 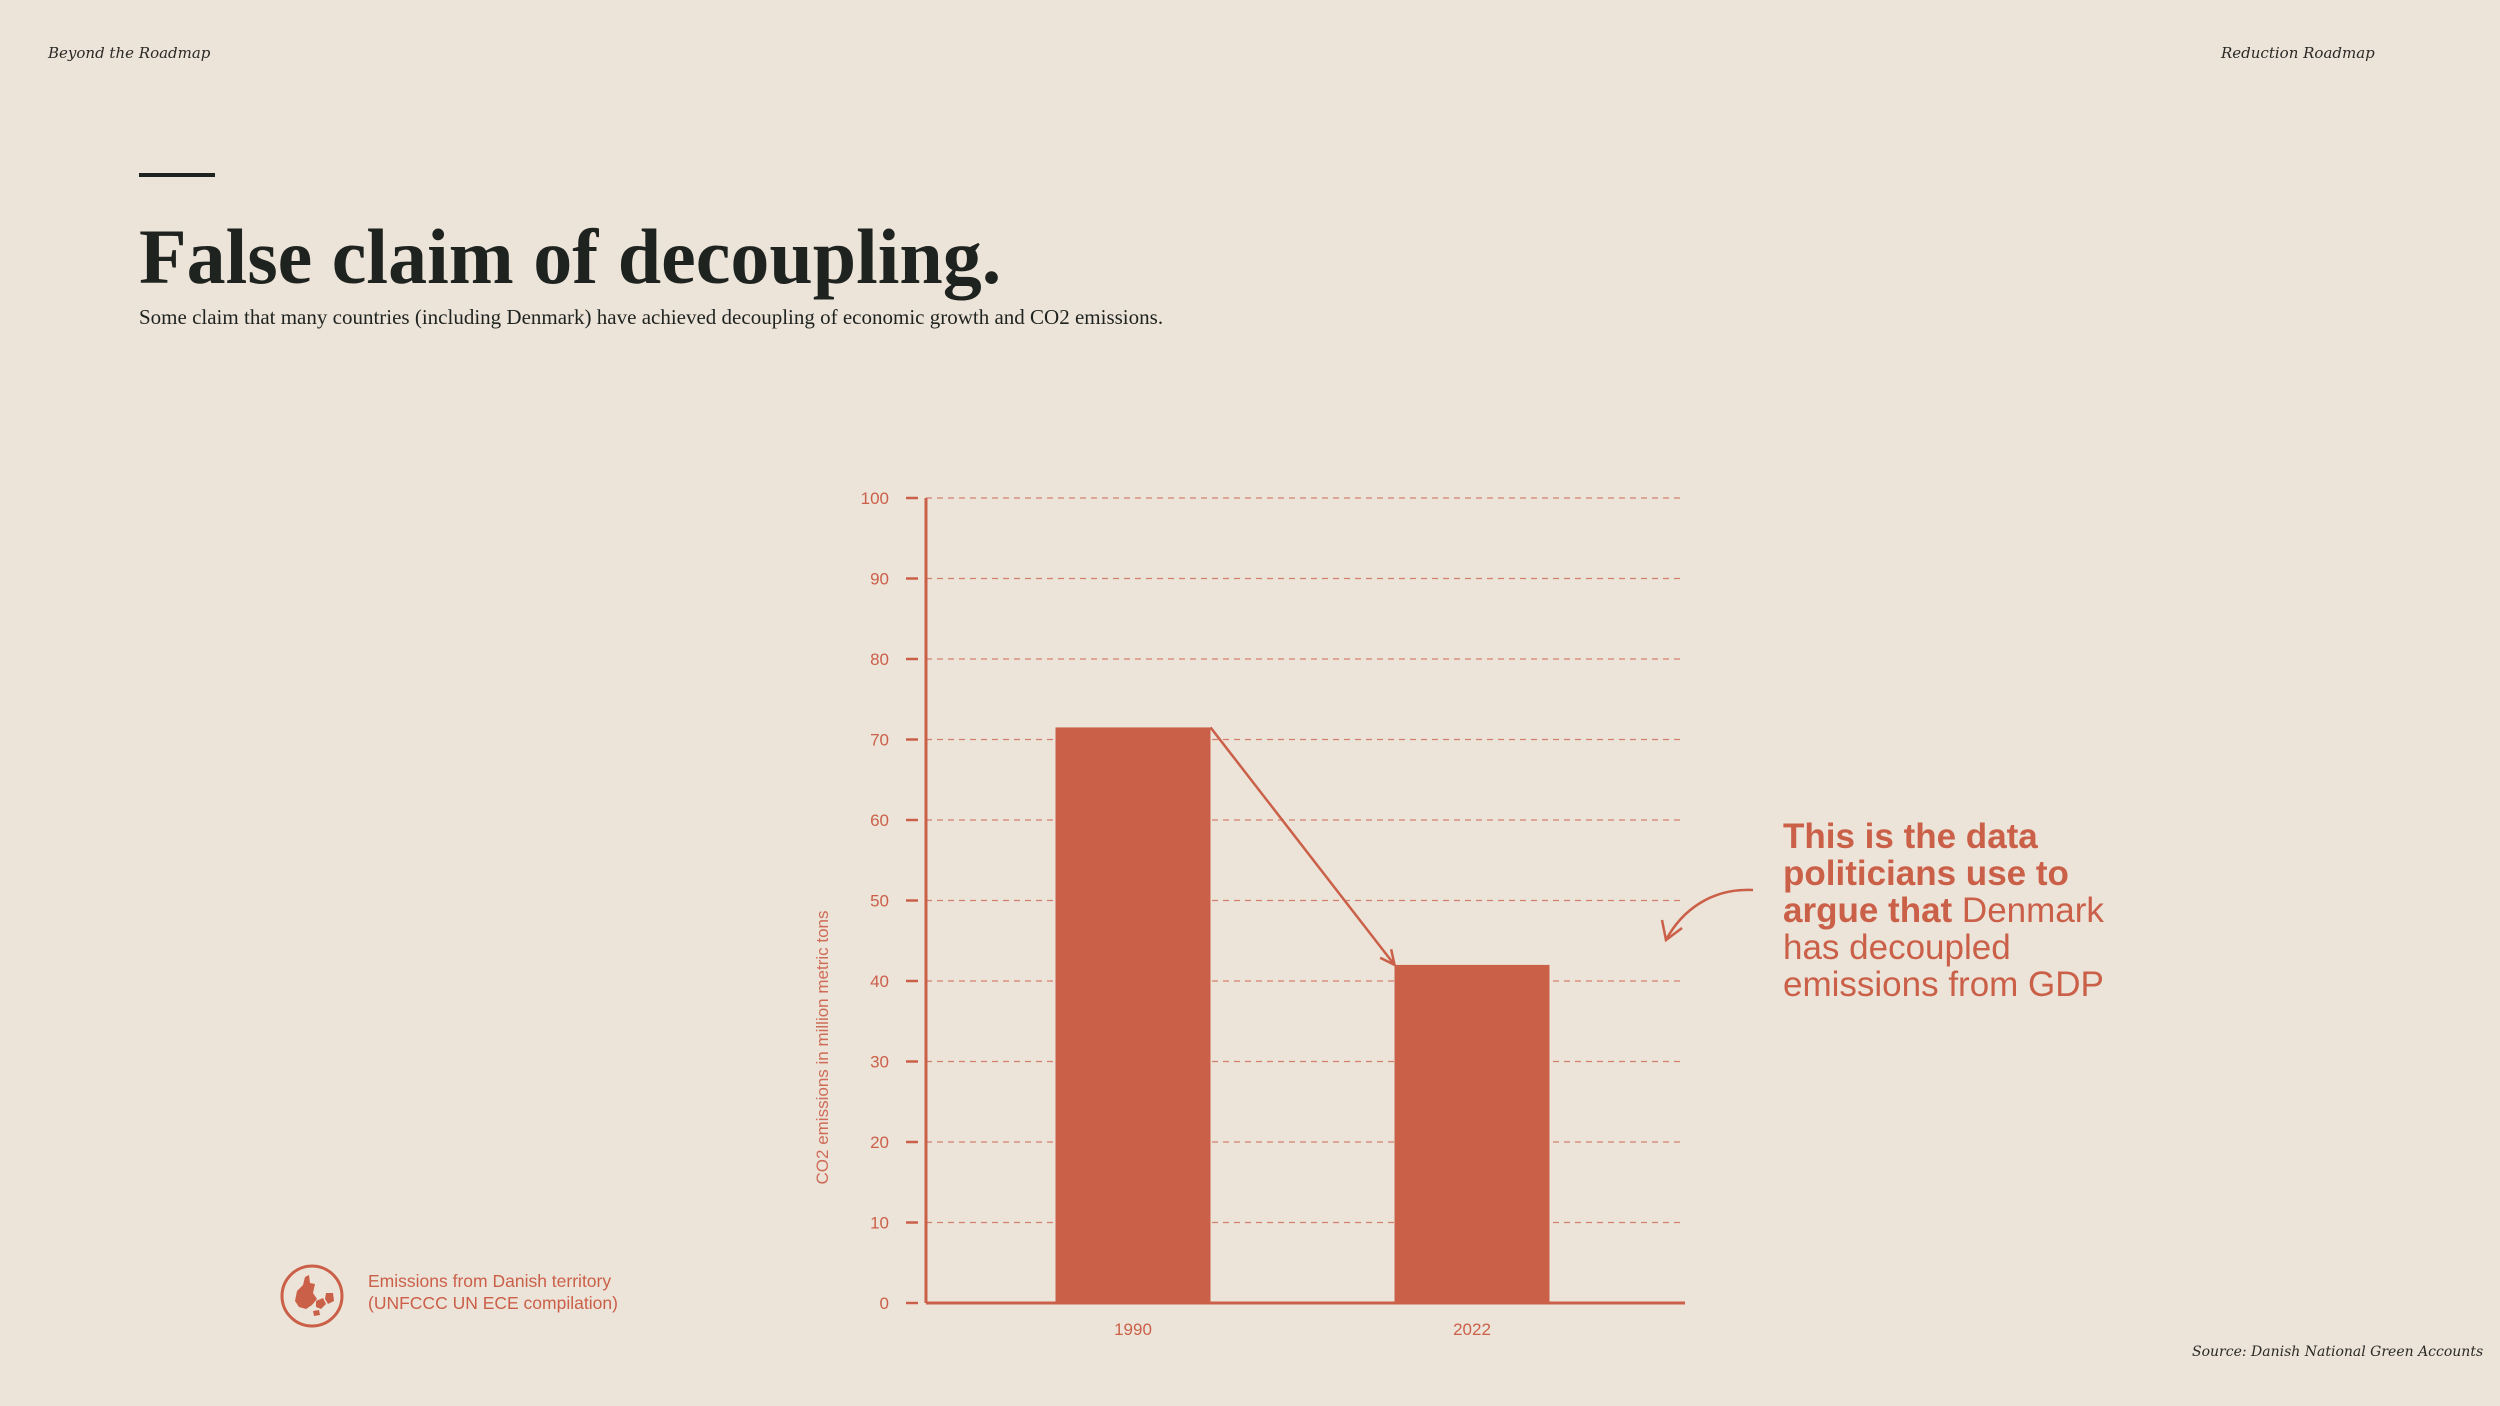 I want to click on legend-line-1: Emissions from Danish territory, so click(x=490, y=1281).